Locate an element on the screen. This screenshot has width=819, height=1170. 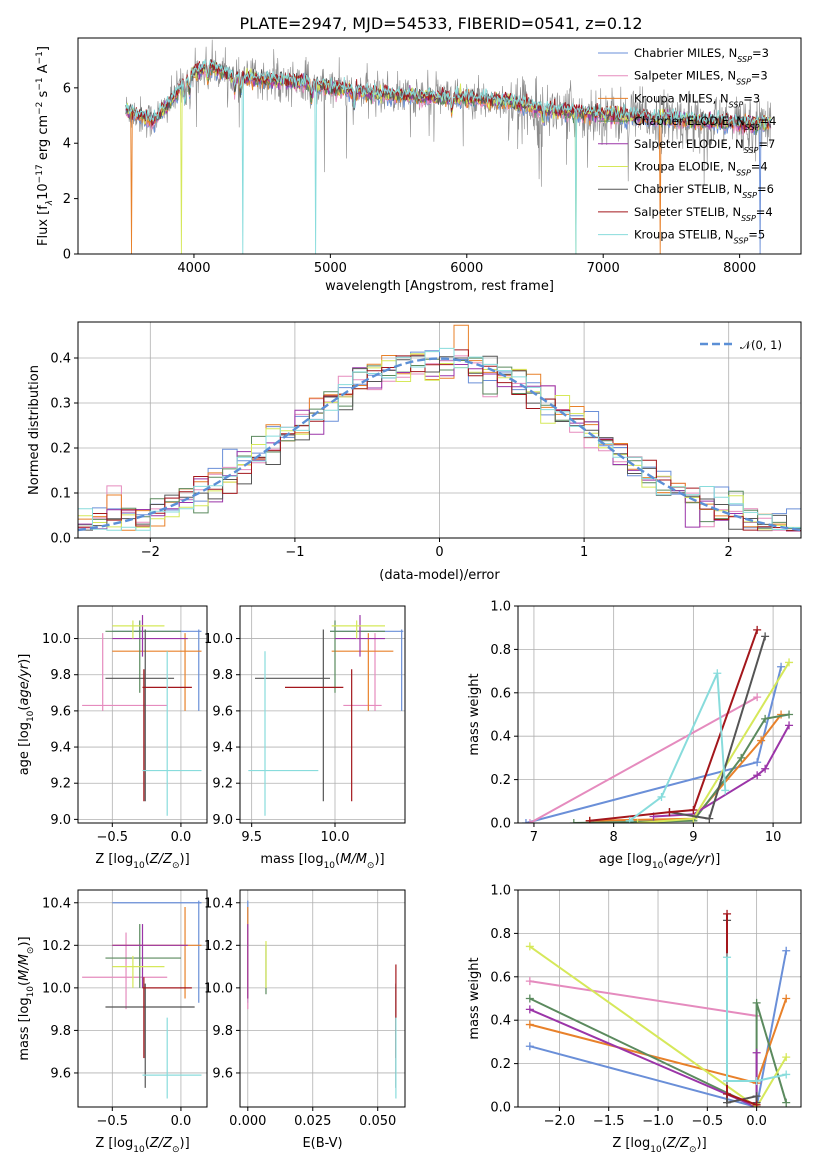
errorbar-kroupa-miles is located at coordinates (157, 672).